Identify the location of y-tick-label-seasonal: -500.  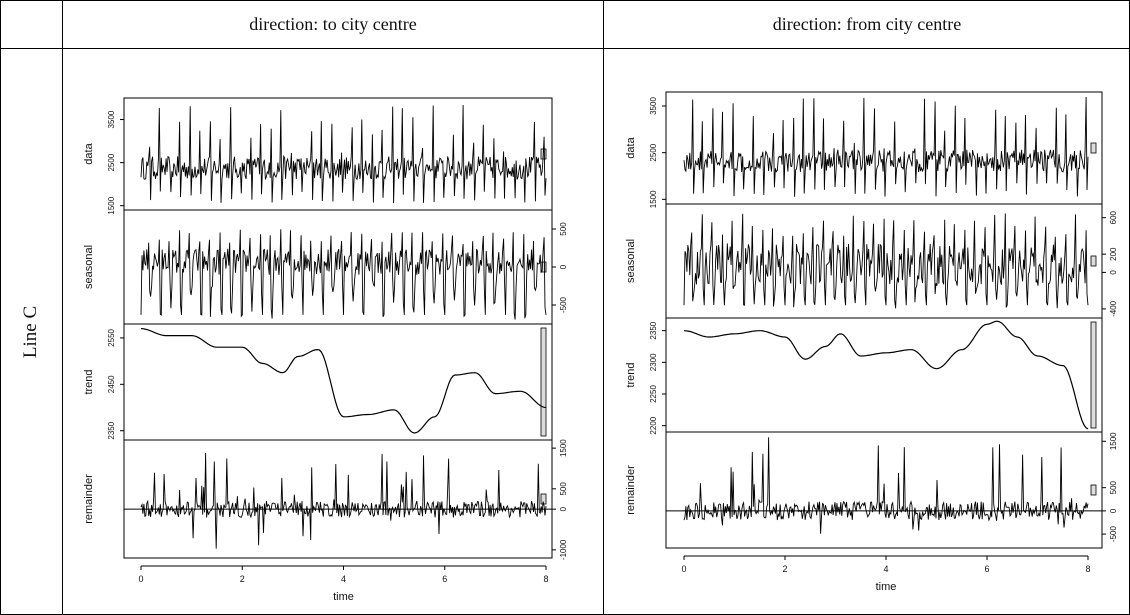
(563, 304).